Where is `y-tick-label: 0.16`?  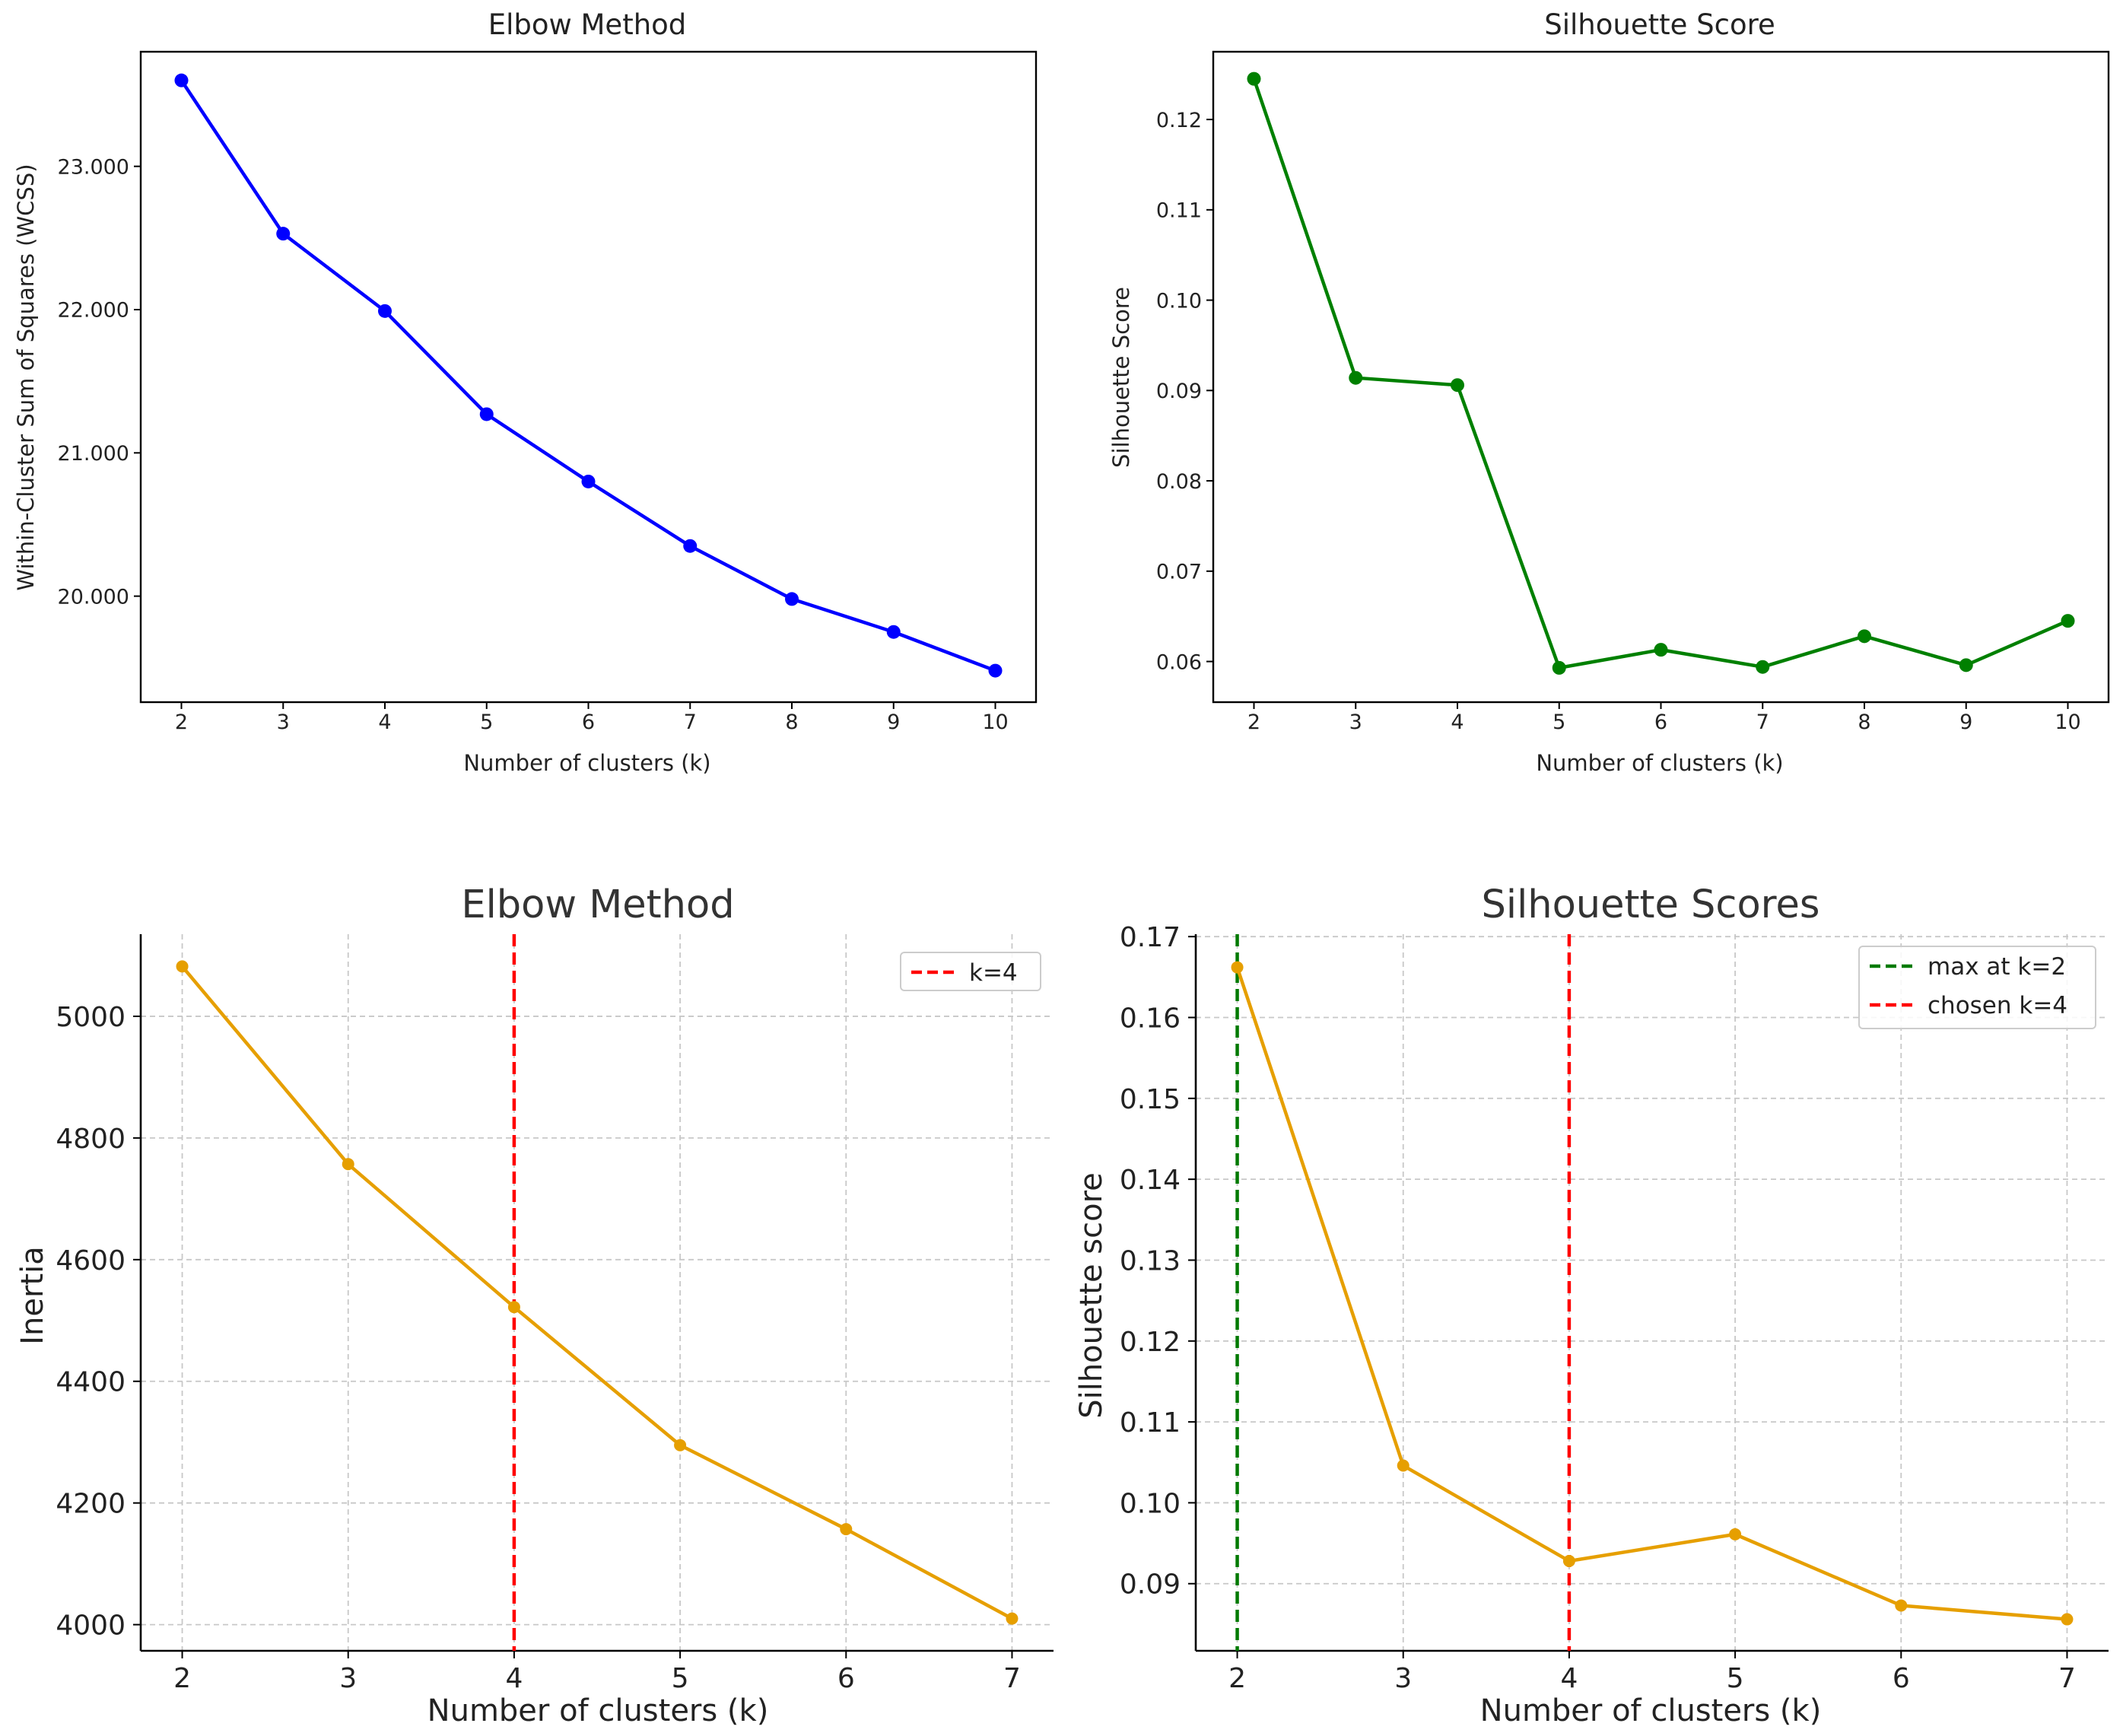
y-tick-label: 0.16 is located at coordinates (1150, 1019).